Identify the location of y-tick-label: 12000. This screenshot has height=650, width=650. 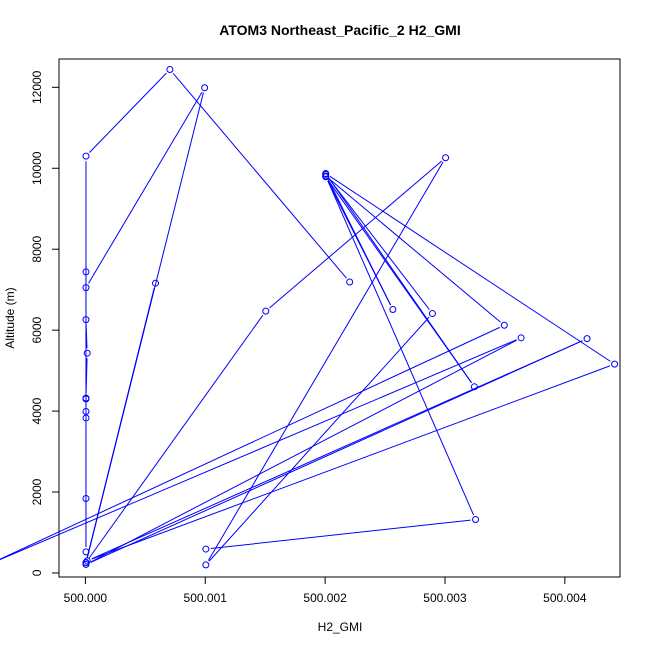
(37, 87).